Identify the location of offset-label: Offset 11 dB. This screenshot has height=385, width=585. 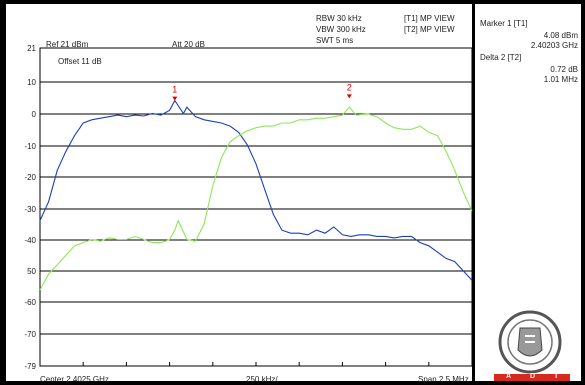
(80, 61).